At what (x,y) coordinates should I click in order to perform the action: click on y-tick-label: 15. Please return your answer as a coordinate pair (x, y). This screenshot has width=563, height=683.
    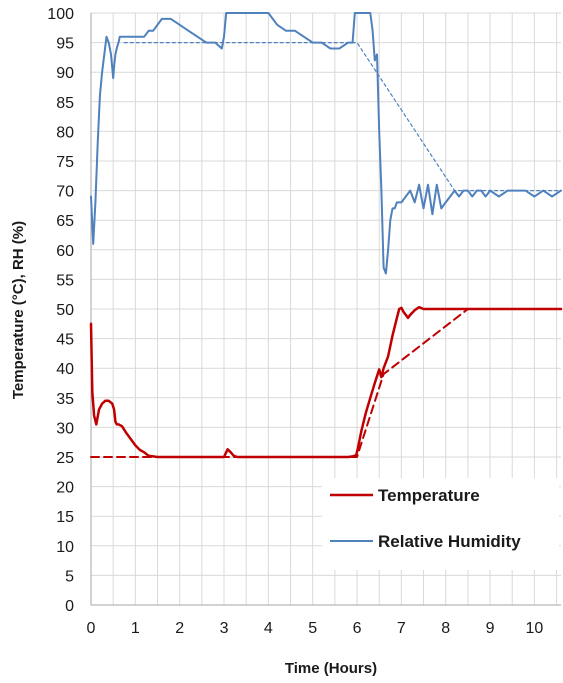
    Looking at the image, I should click on (65, 517).